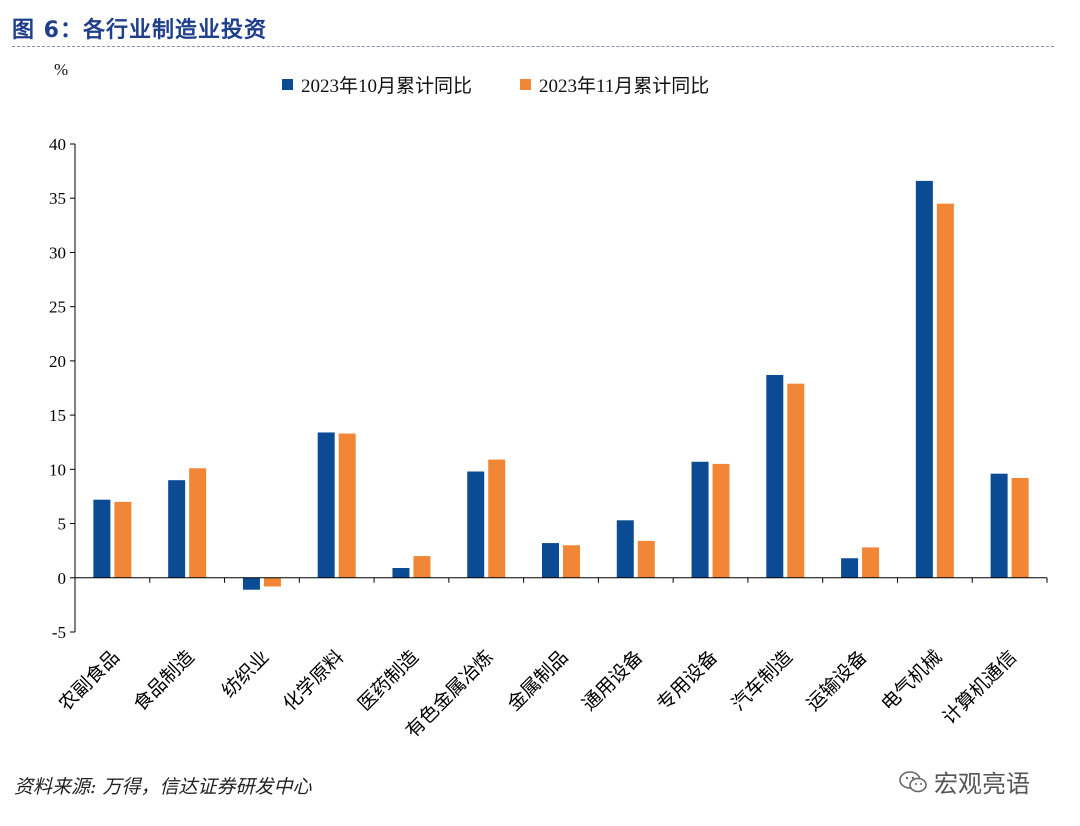  I want to click on figure-title: 图 6：各行业制造业投资, so click(139, 30).